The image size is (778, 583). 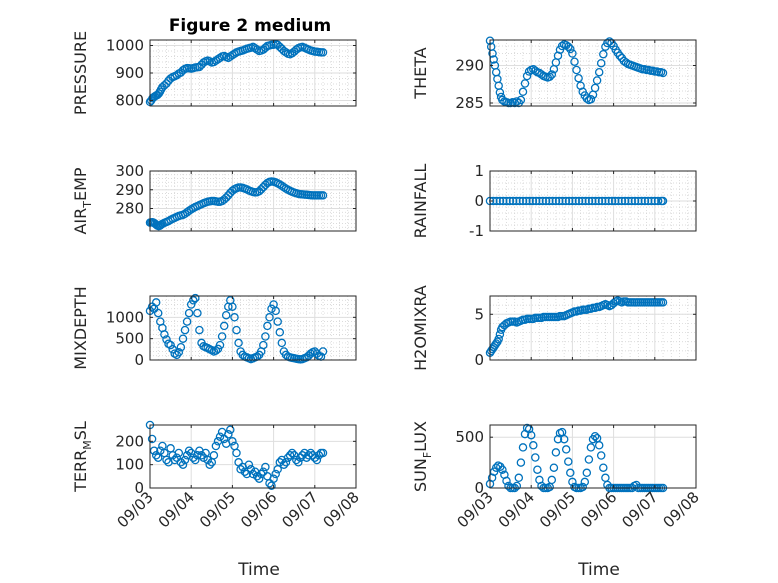 I want to click on y-tick-label: 1000, so click(x=125, y=317).